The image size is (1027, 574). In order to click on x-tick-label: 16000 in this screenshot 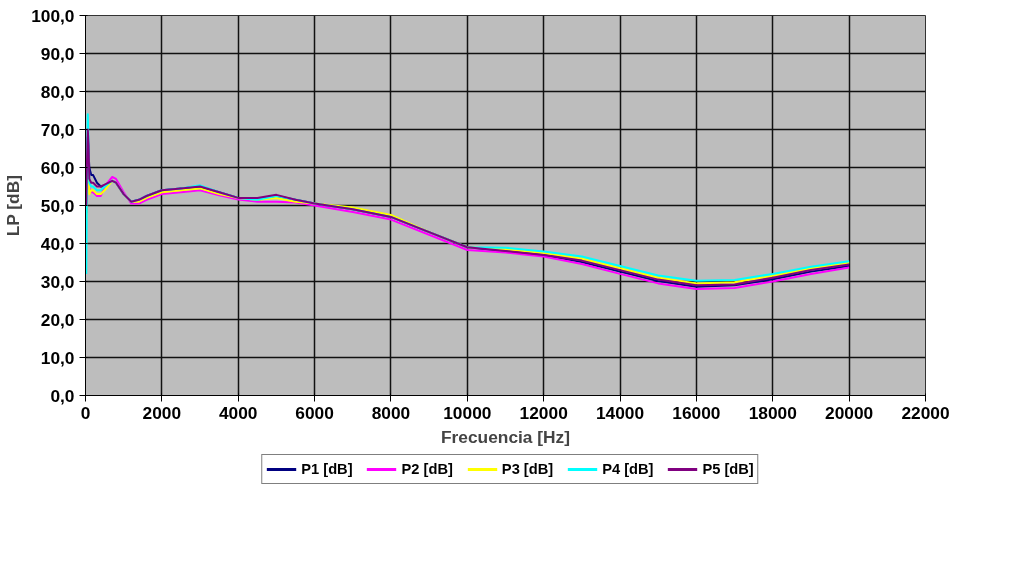, I will do `click(696, 412)`.